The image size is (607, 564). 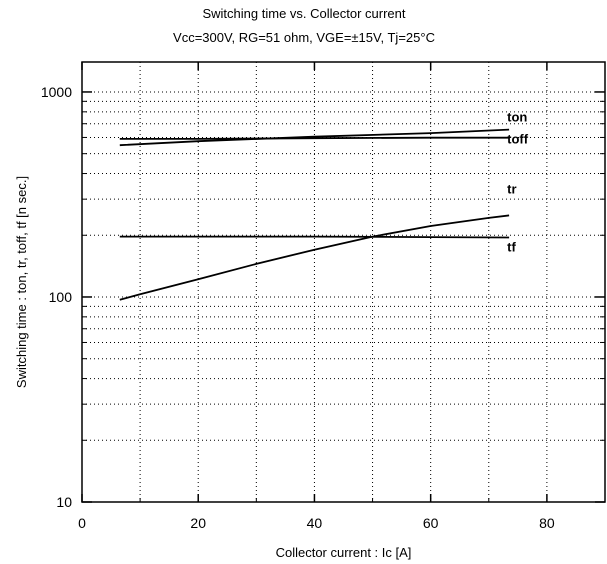 What do you see at coordinates (82, 523) in the screenshot?
I see `x-tick-label: 0` at bounding box center [82, 523].